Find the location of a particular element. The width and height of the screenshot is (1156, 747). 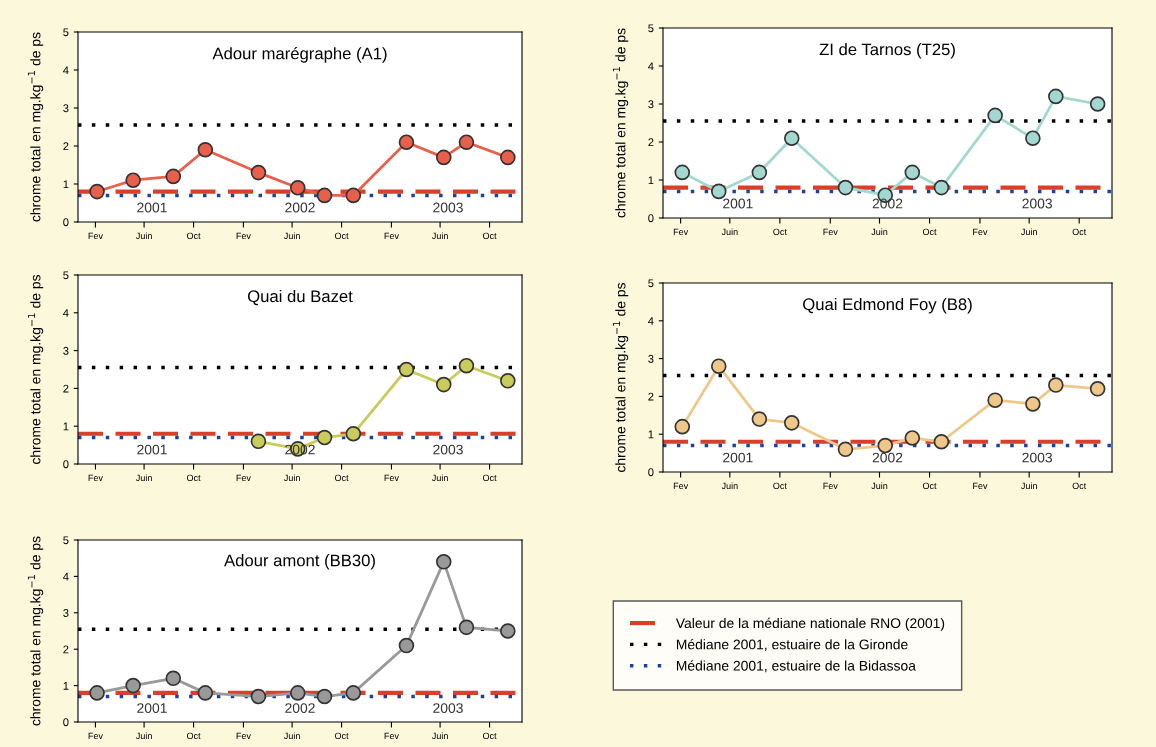

legend-label: Valeur de la médiane nationale RNO (2001) is located at coordinates (810, 624).